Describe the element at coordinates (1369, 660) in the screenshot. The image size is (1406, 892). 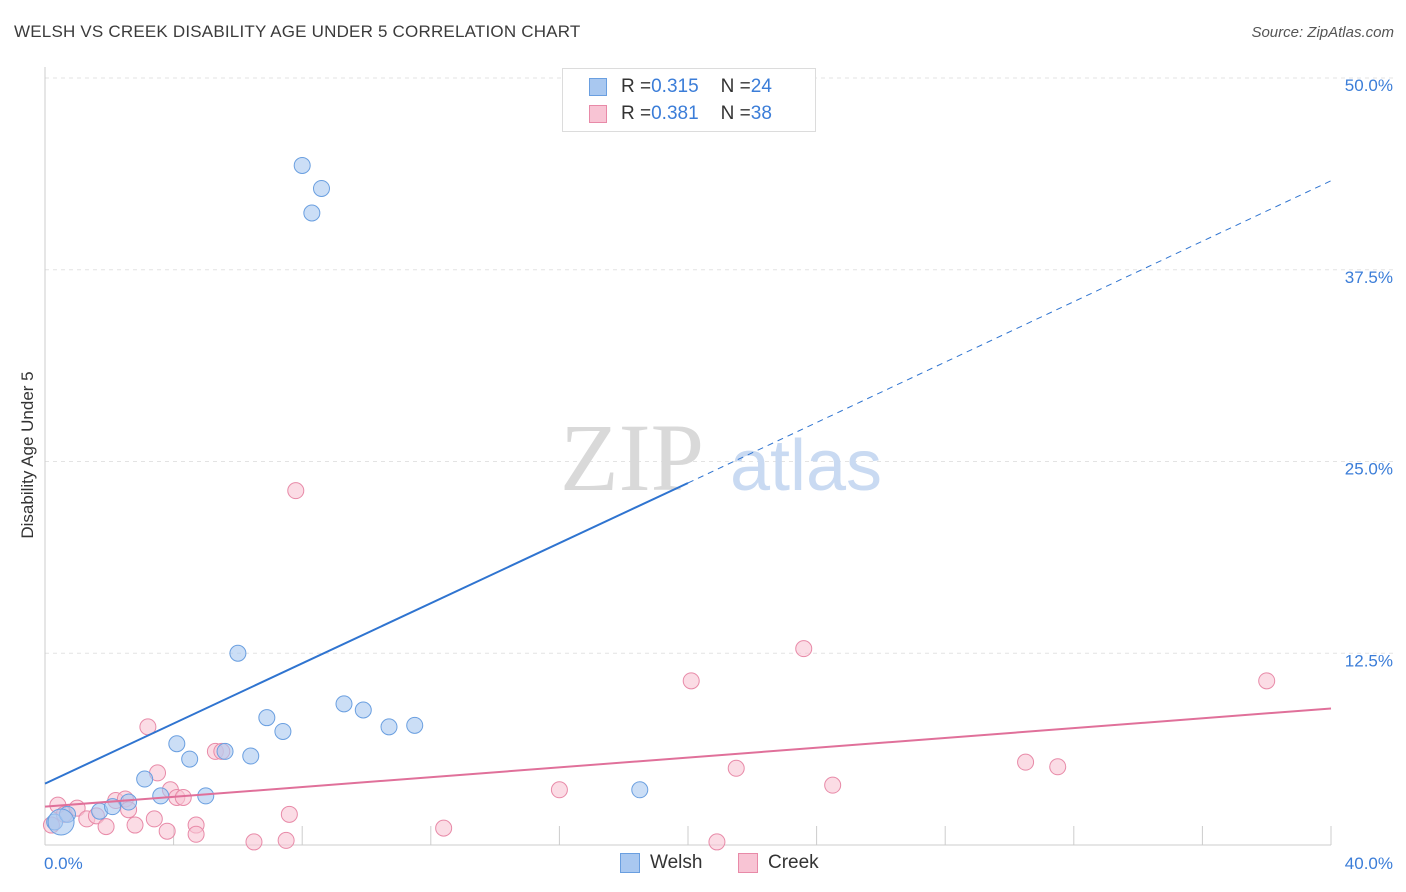
I see `y-tick-label: 12.5%` at that location.